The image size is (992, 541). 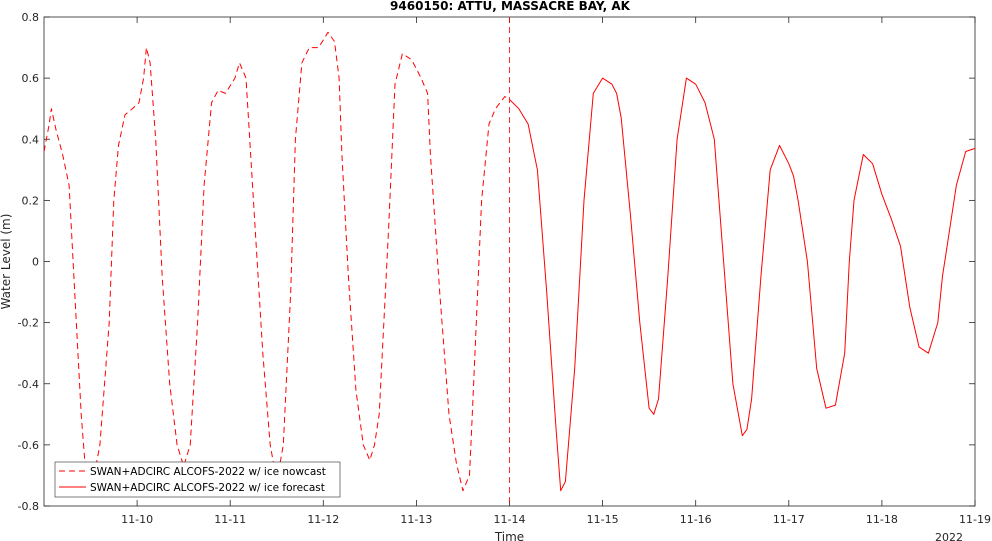 What do you see at coordinates (137, 519) in the screenshot?
I see `x-tick-label: 11-10` at bounding box center [137, 519].